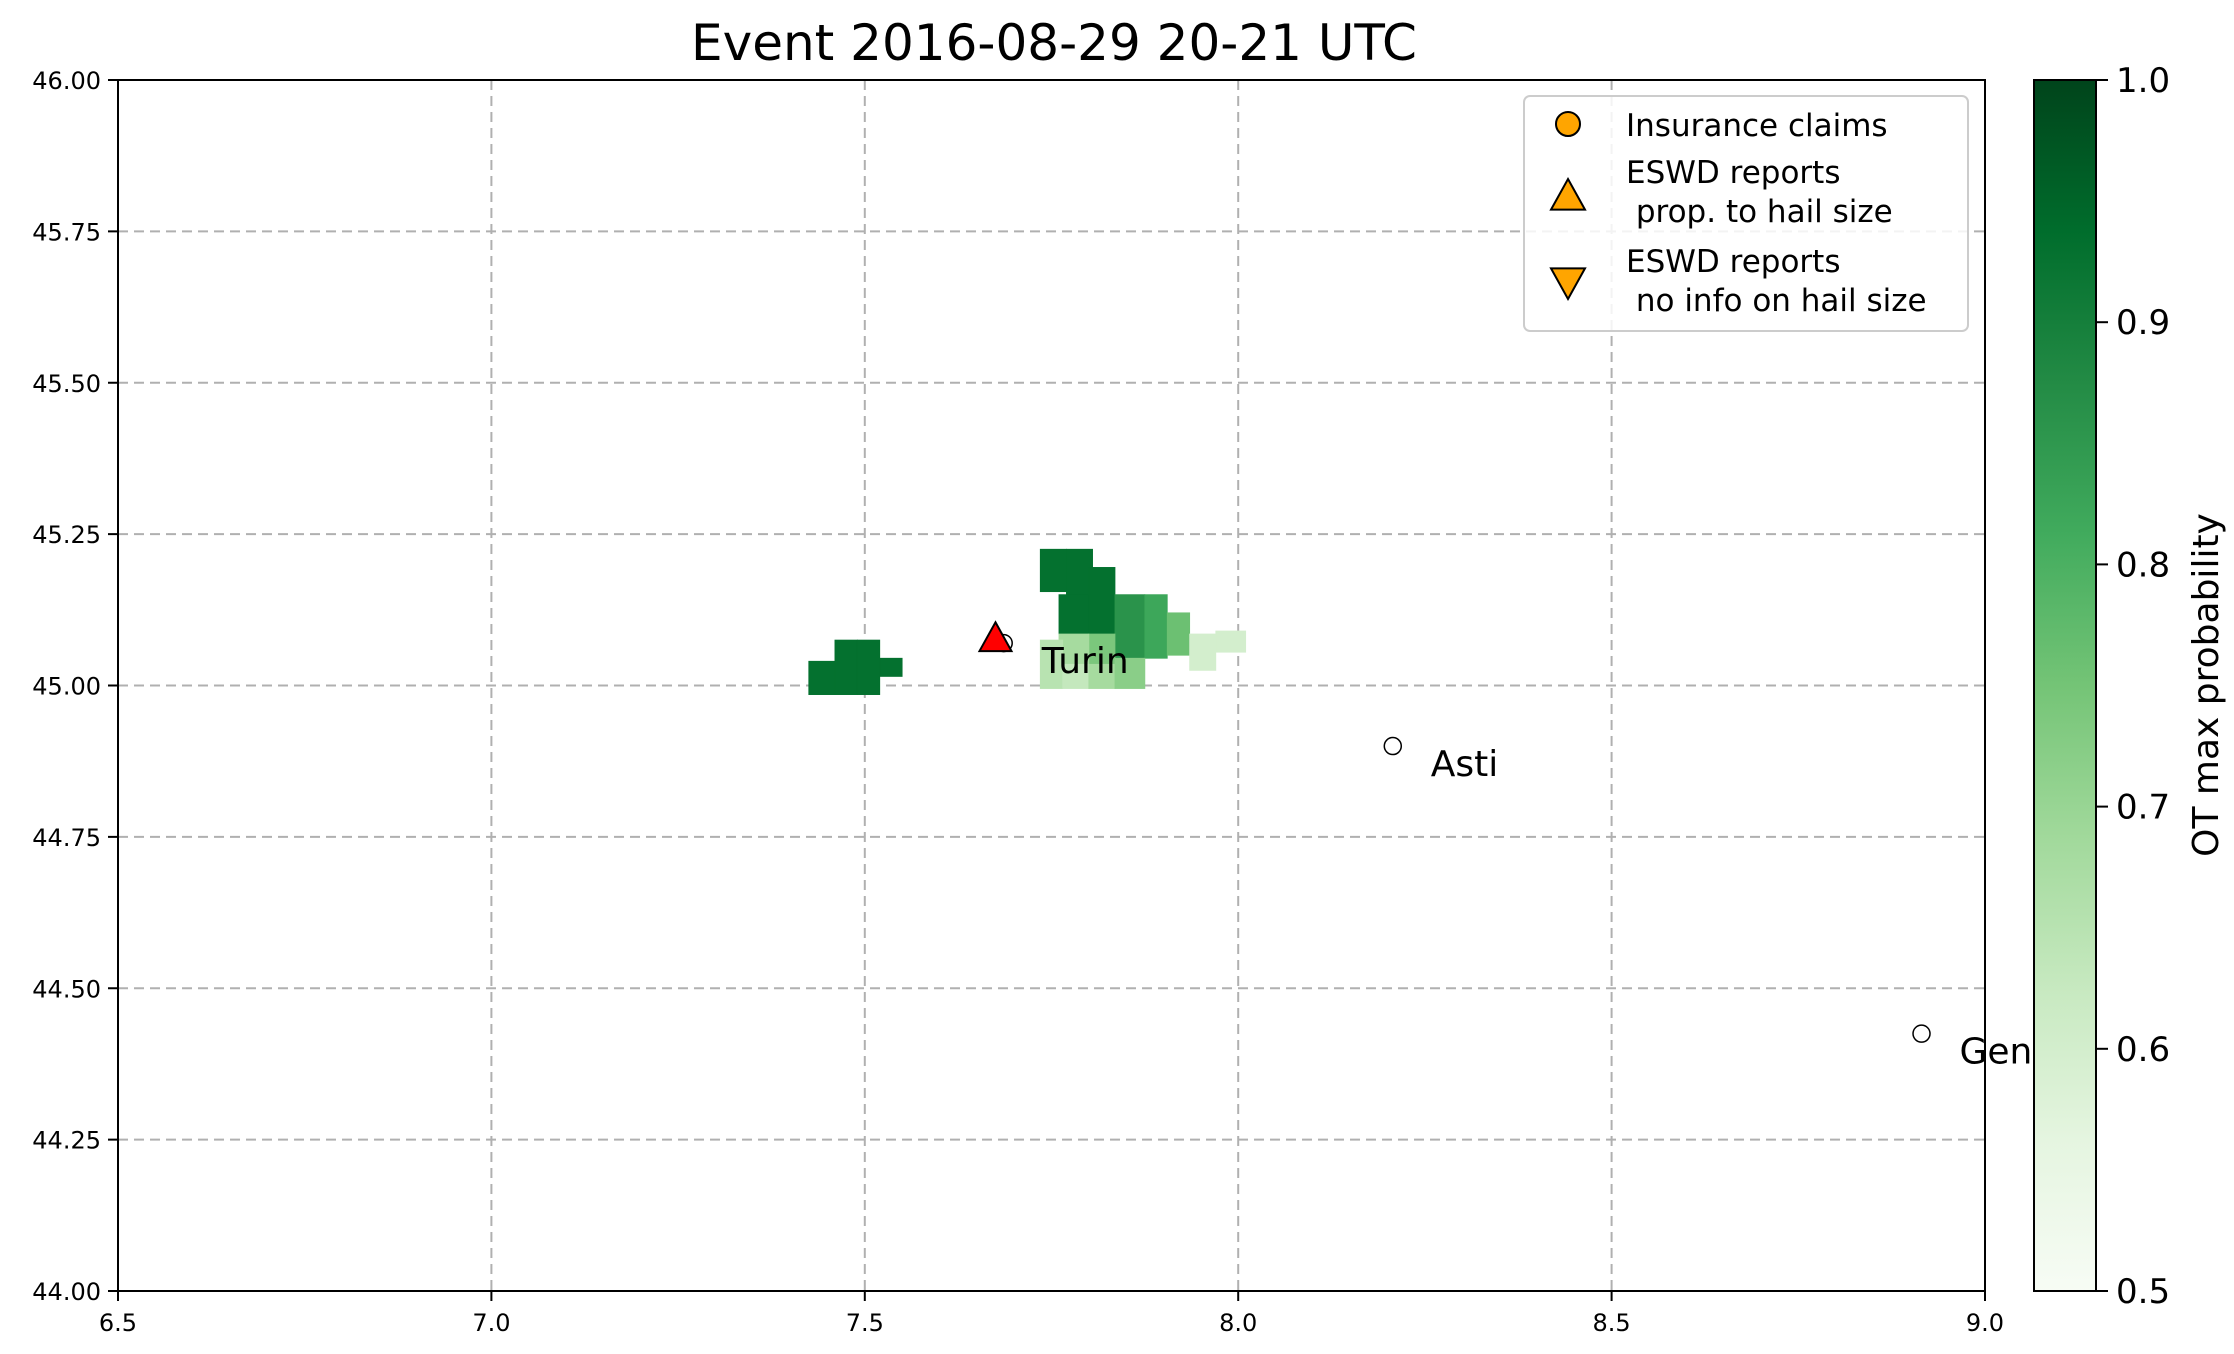 This screenshot has width=2234, height=1354. What do you see at coordinates (2143, 1050) in the screenshot?
I see `colorbar-tick-label: 0.6` at bounding box center [2143, 1050].